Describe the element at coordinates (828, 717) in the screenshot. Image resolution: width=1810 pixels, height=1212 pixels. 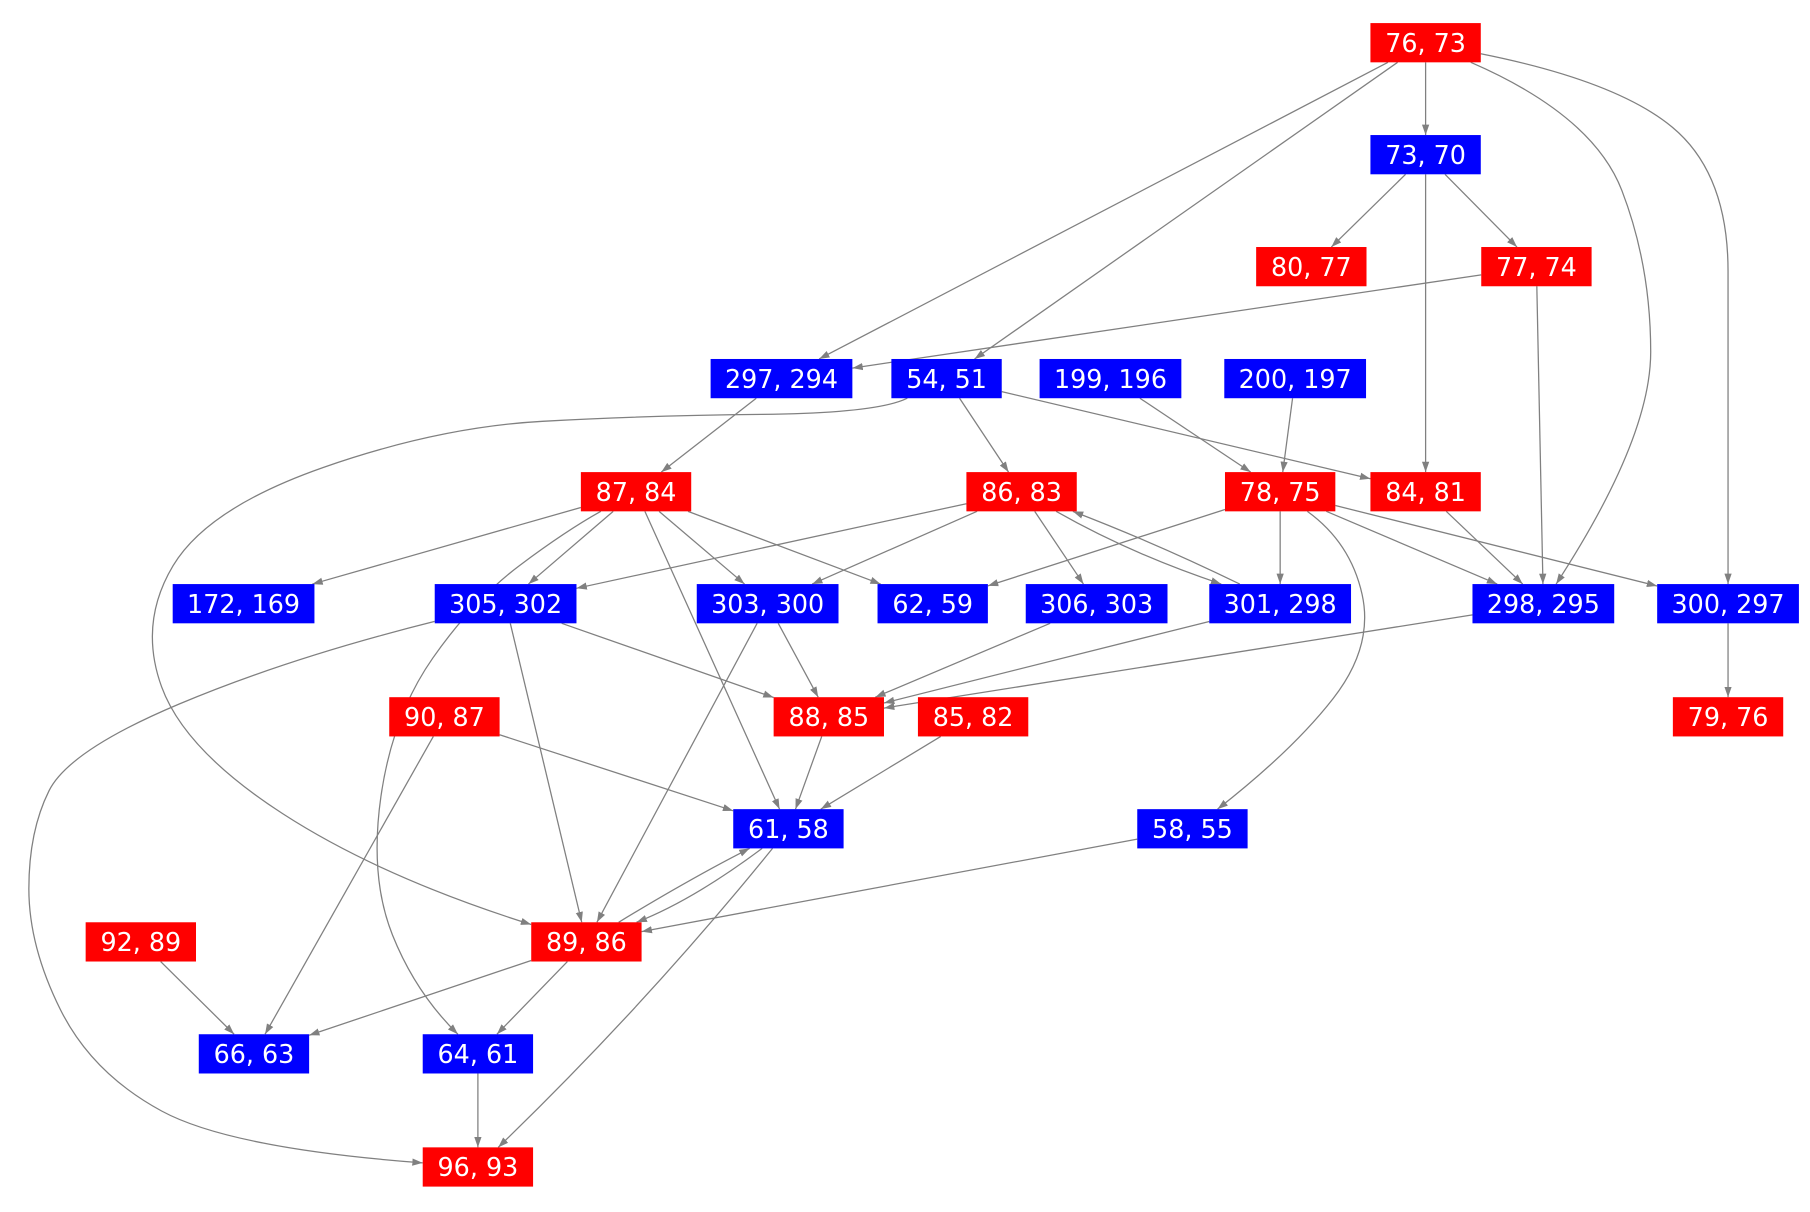
I see `node-label: 88, 85` at that location.